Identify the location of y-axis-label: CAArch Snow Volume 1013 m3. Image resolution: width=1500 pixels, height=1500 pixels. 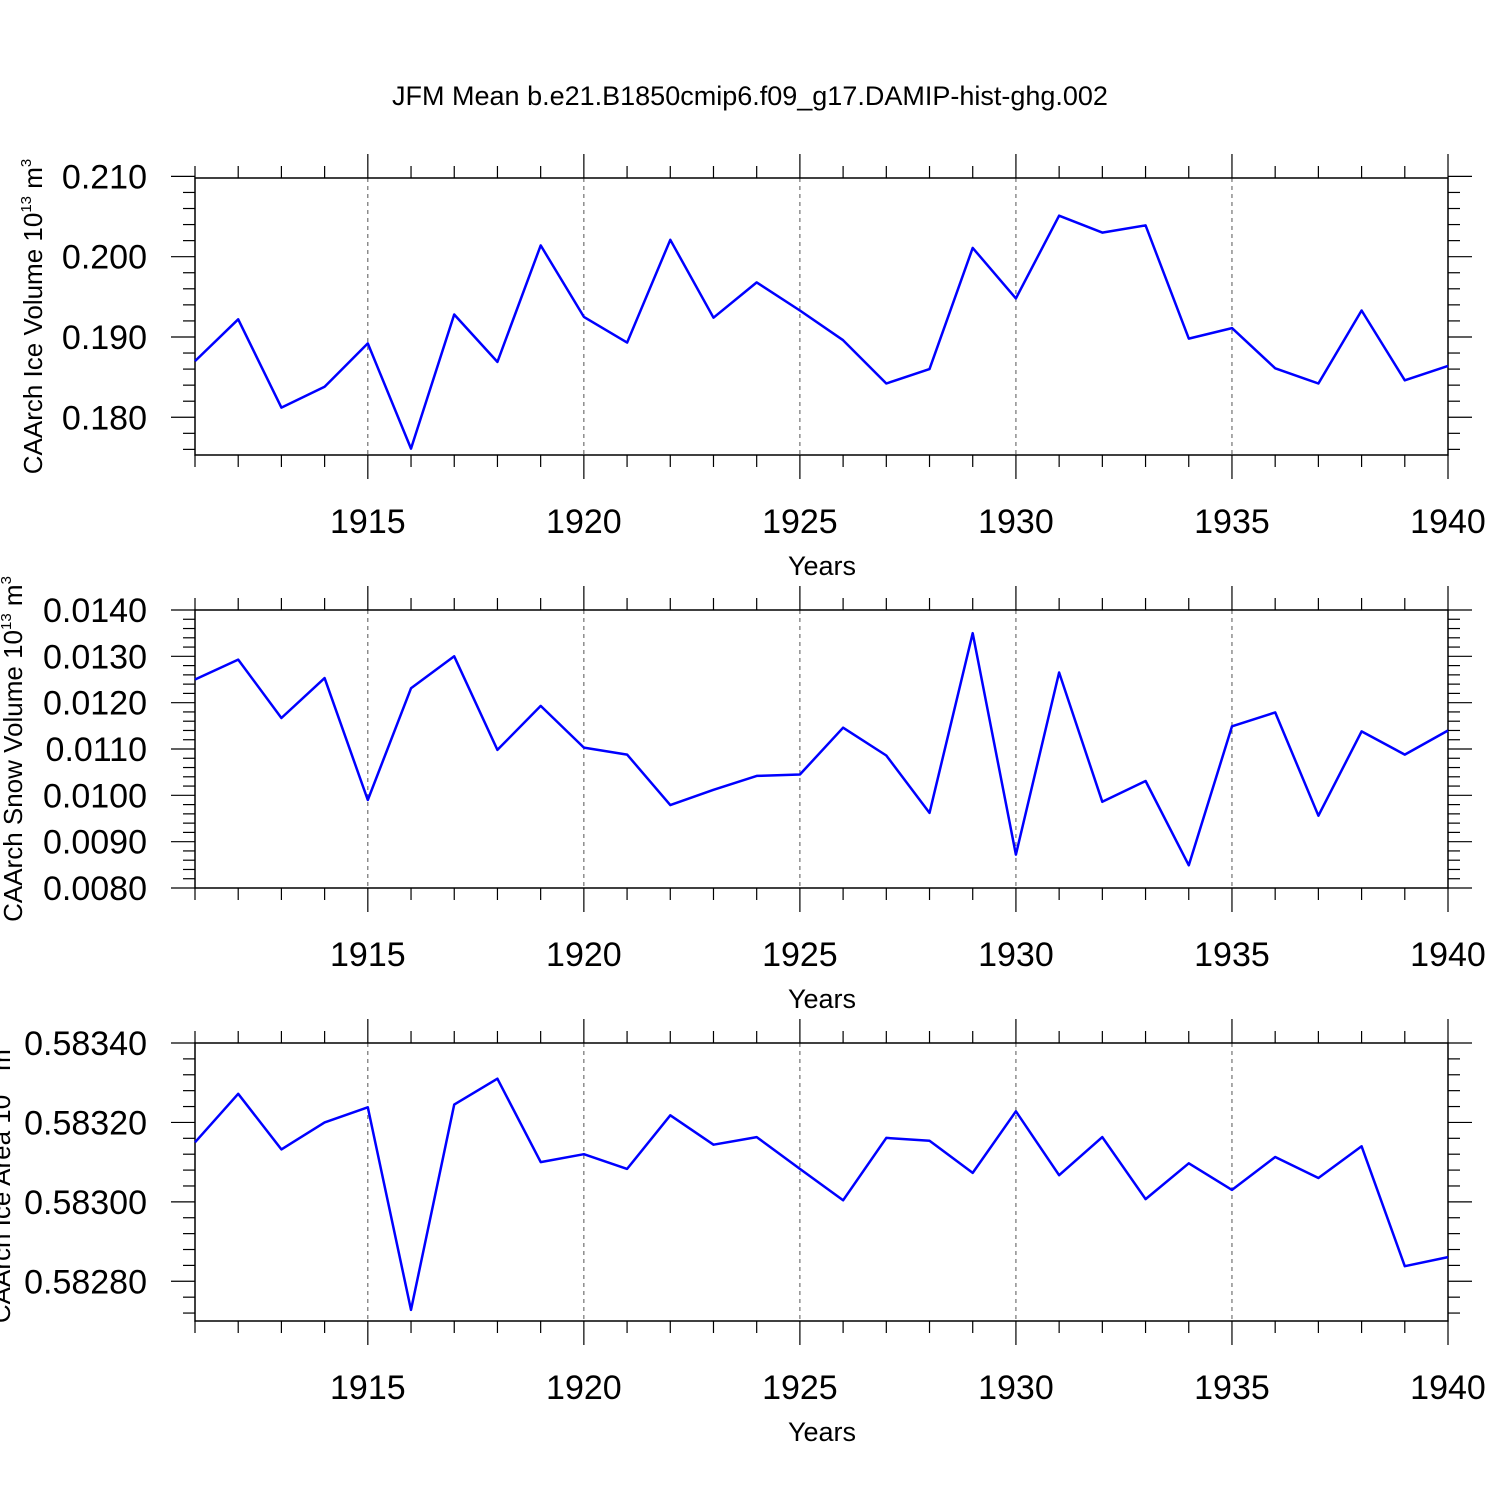
(14, 749).